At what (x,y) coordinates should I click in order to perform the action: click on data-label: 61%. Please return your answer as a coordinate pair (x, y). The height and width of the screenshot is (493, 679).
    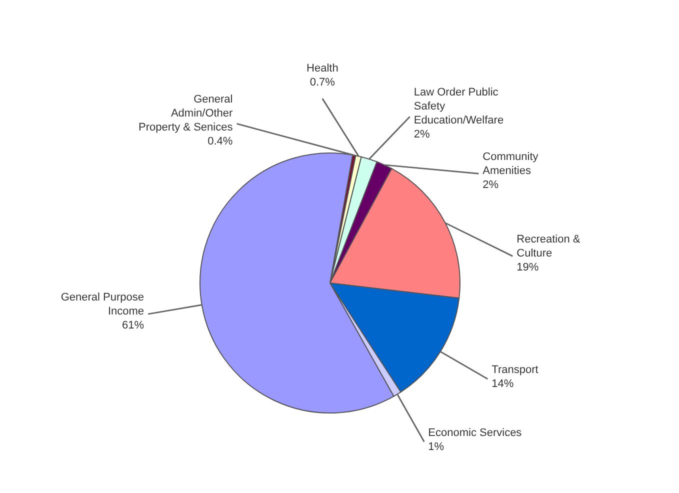
    Looking at the image, I should click on (133, 326).